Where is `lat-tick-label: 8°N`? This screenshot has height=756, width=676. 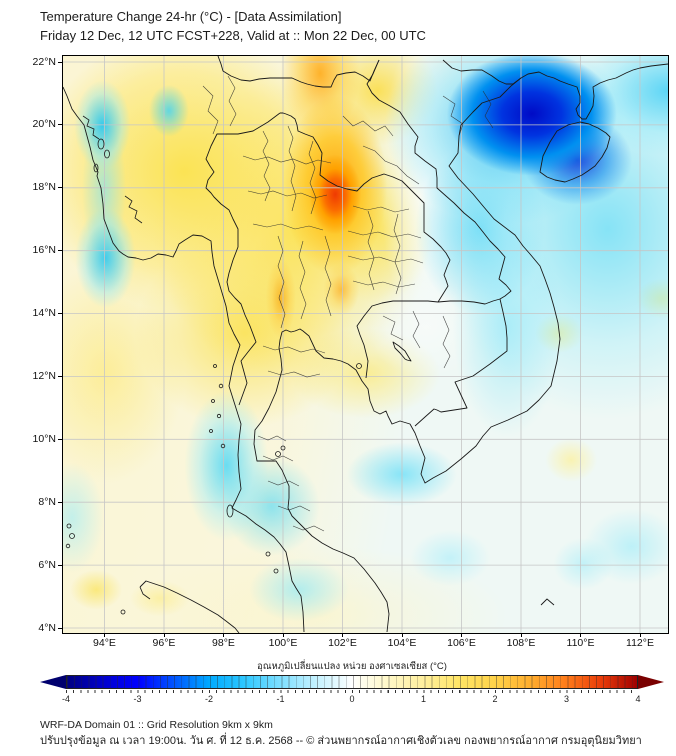
lat-tick-label: 8°N is located at coordinates (47, 501).